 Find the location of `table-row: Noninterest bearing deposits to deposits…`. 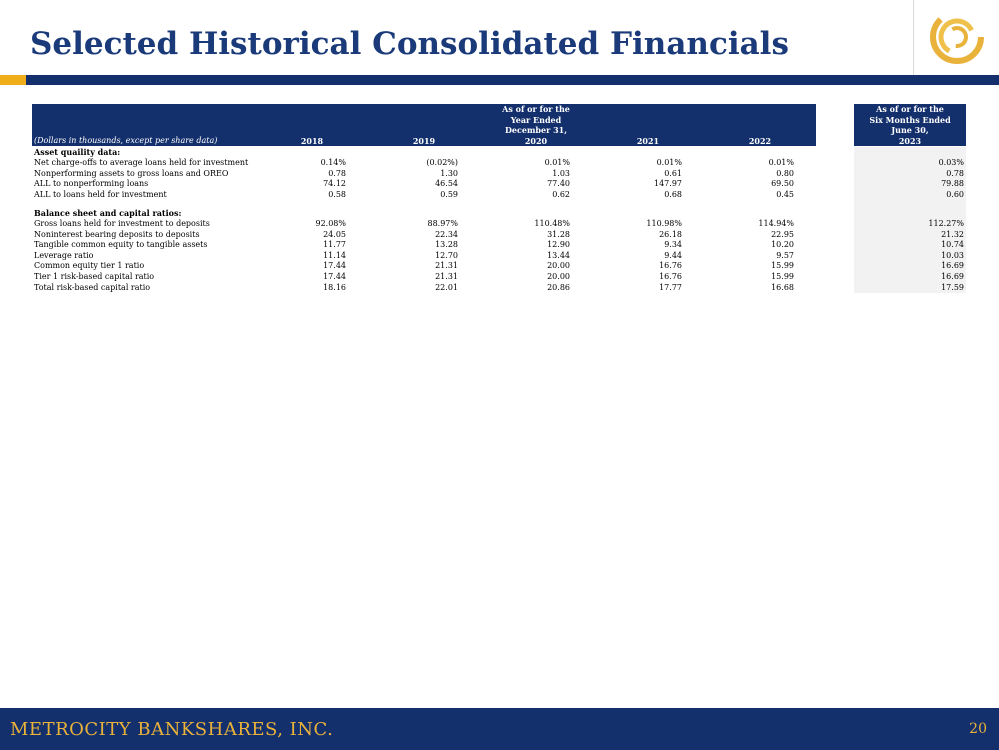

table-row: Noninterest bearing deposits to deposits… is located at coordinates (499, 235).